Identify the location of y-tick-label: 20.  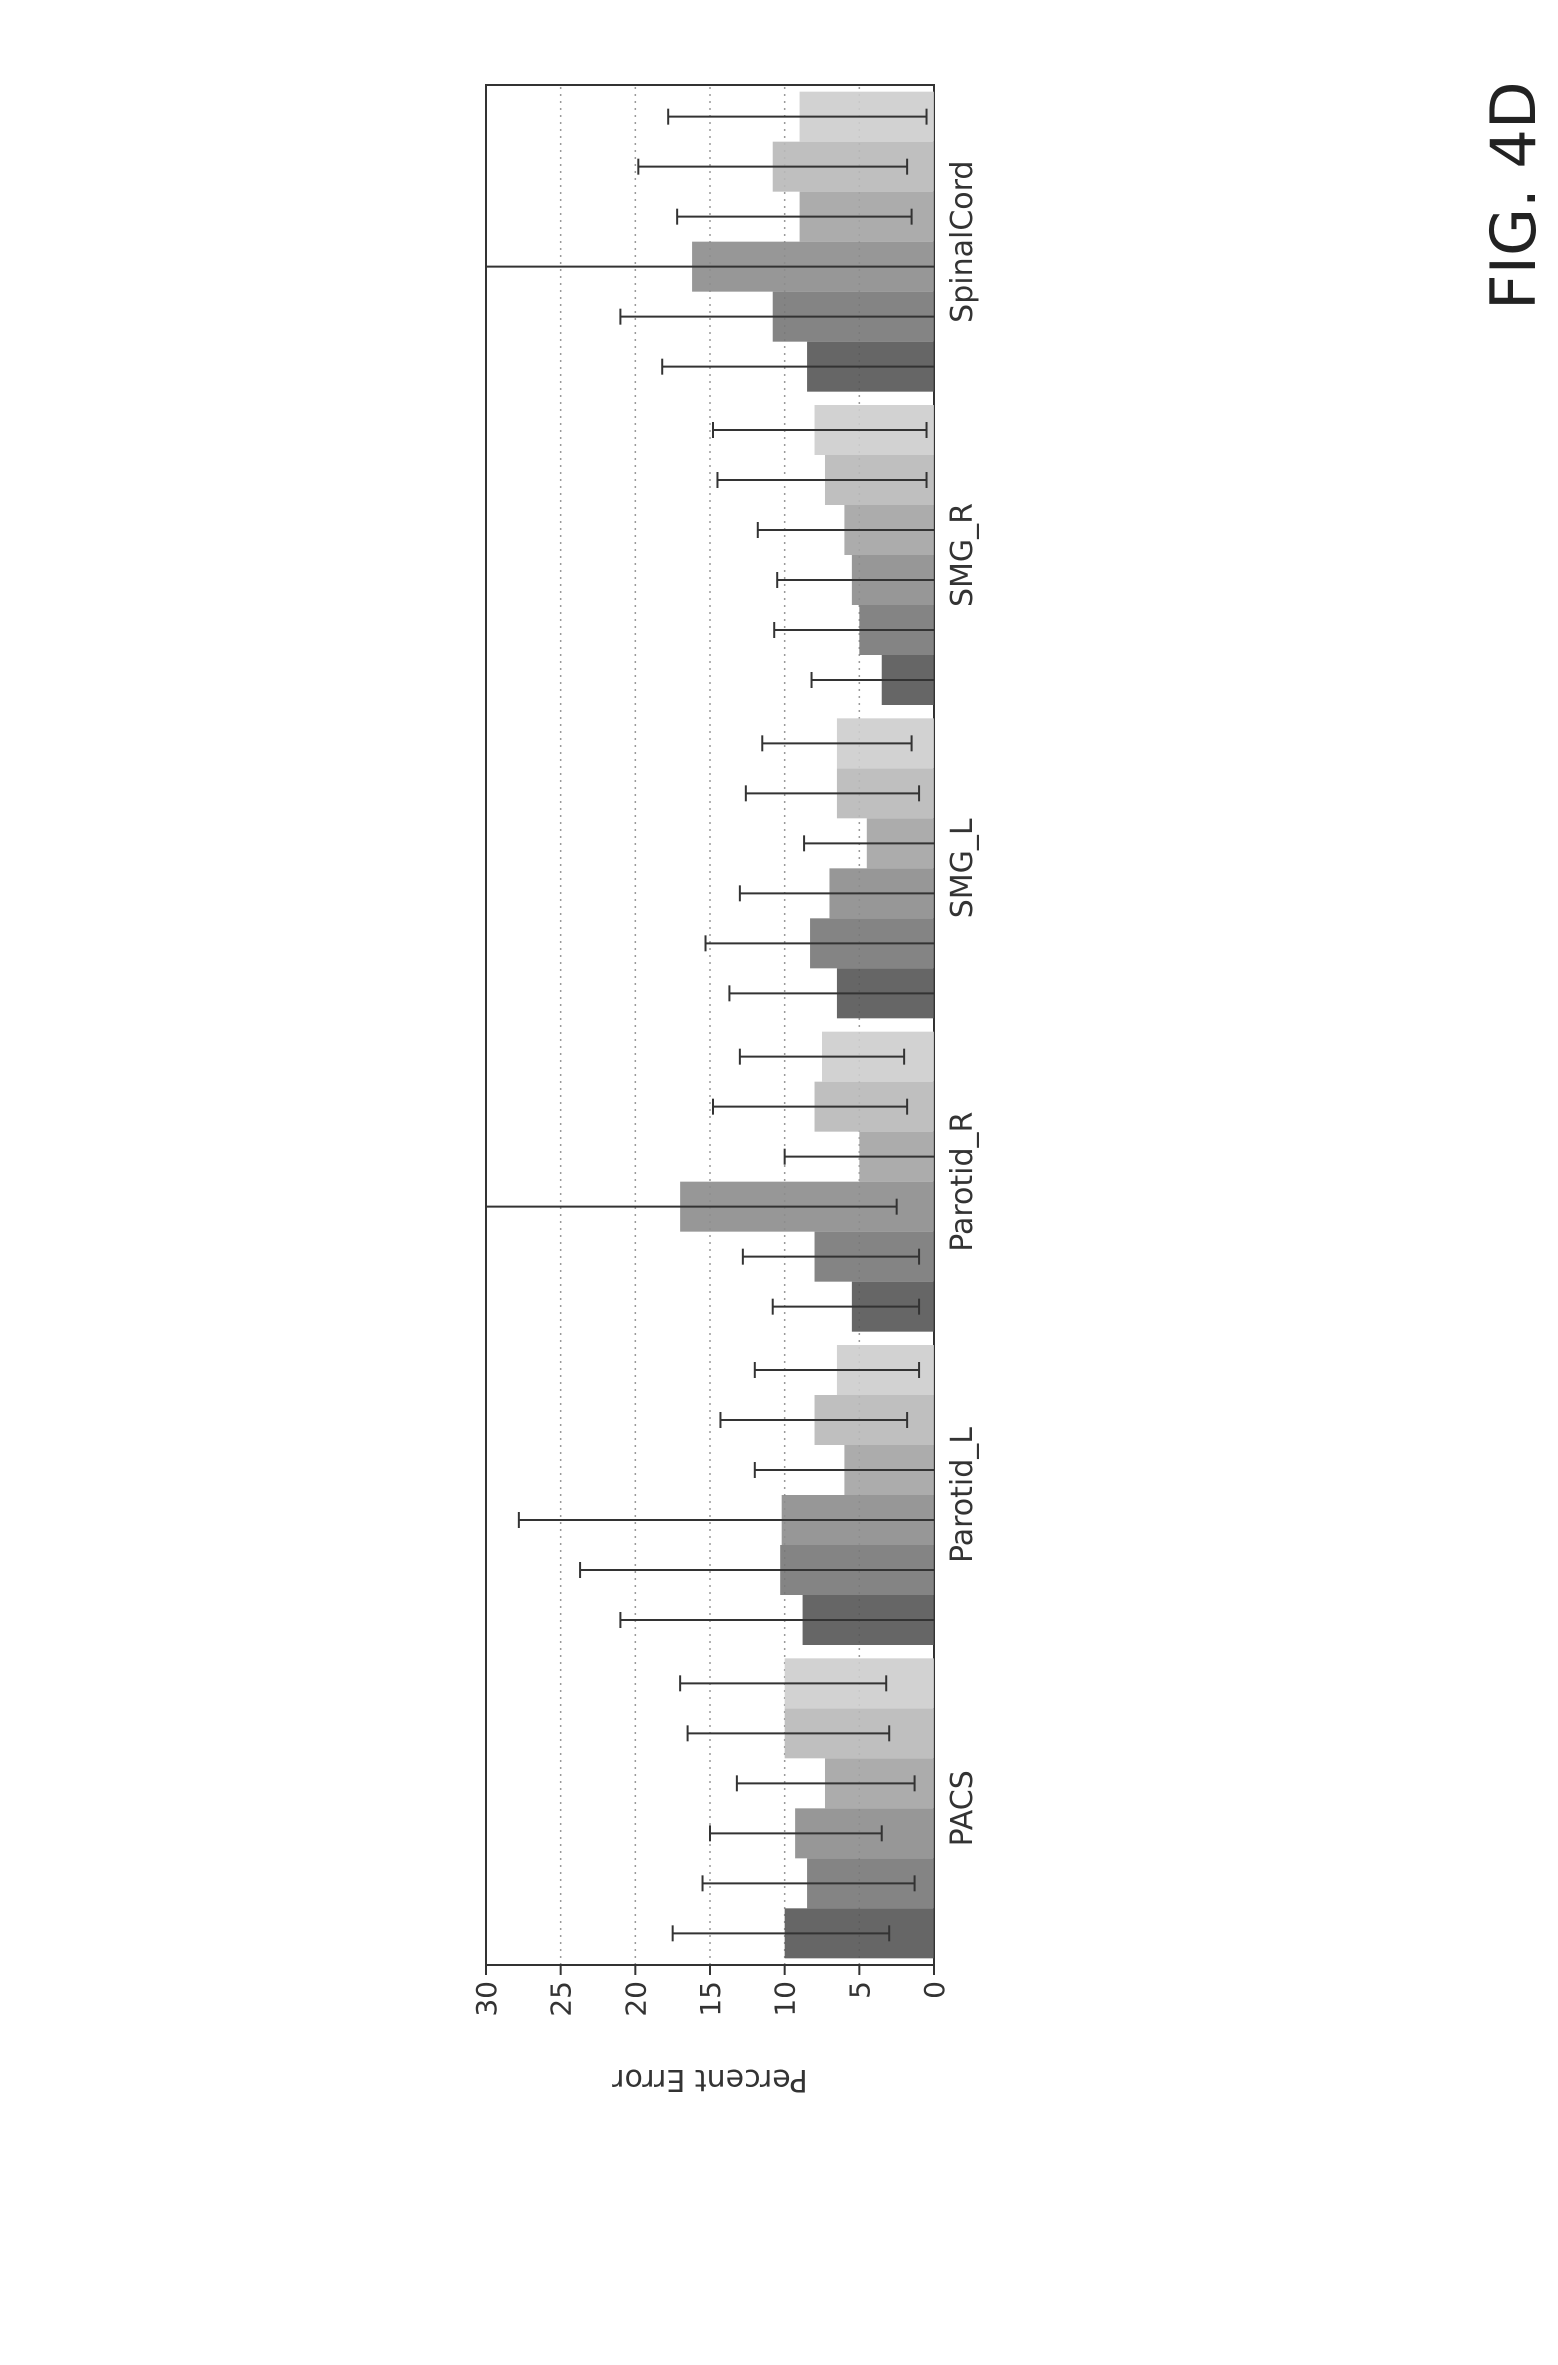
(635, 1999).